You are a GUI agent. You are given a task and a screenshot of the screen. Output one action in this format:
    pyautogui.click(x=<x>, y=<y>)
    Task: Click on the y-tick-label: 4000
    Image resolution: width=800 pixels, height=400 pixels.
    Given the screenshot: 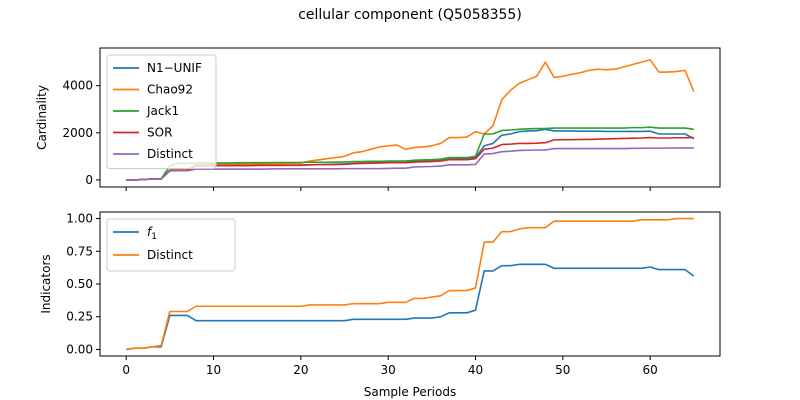 What is the action you would take?
    pyautogui.click(x=77, y=86)
    